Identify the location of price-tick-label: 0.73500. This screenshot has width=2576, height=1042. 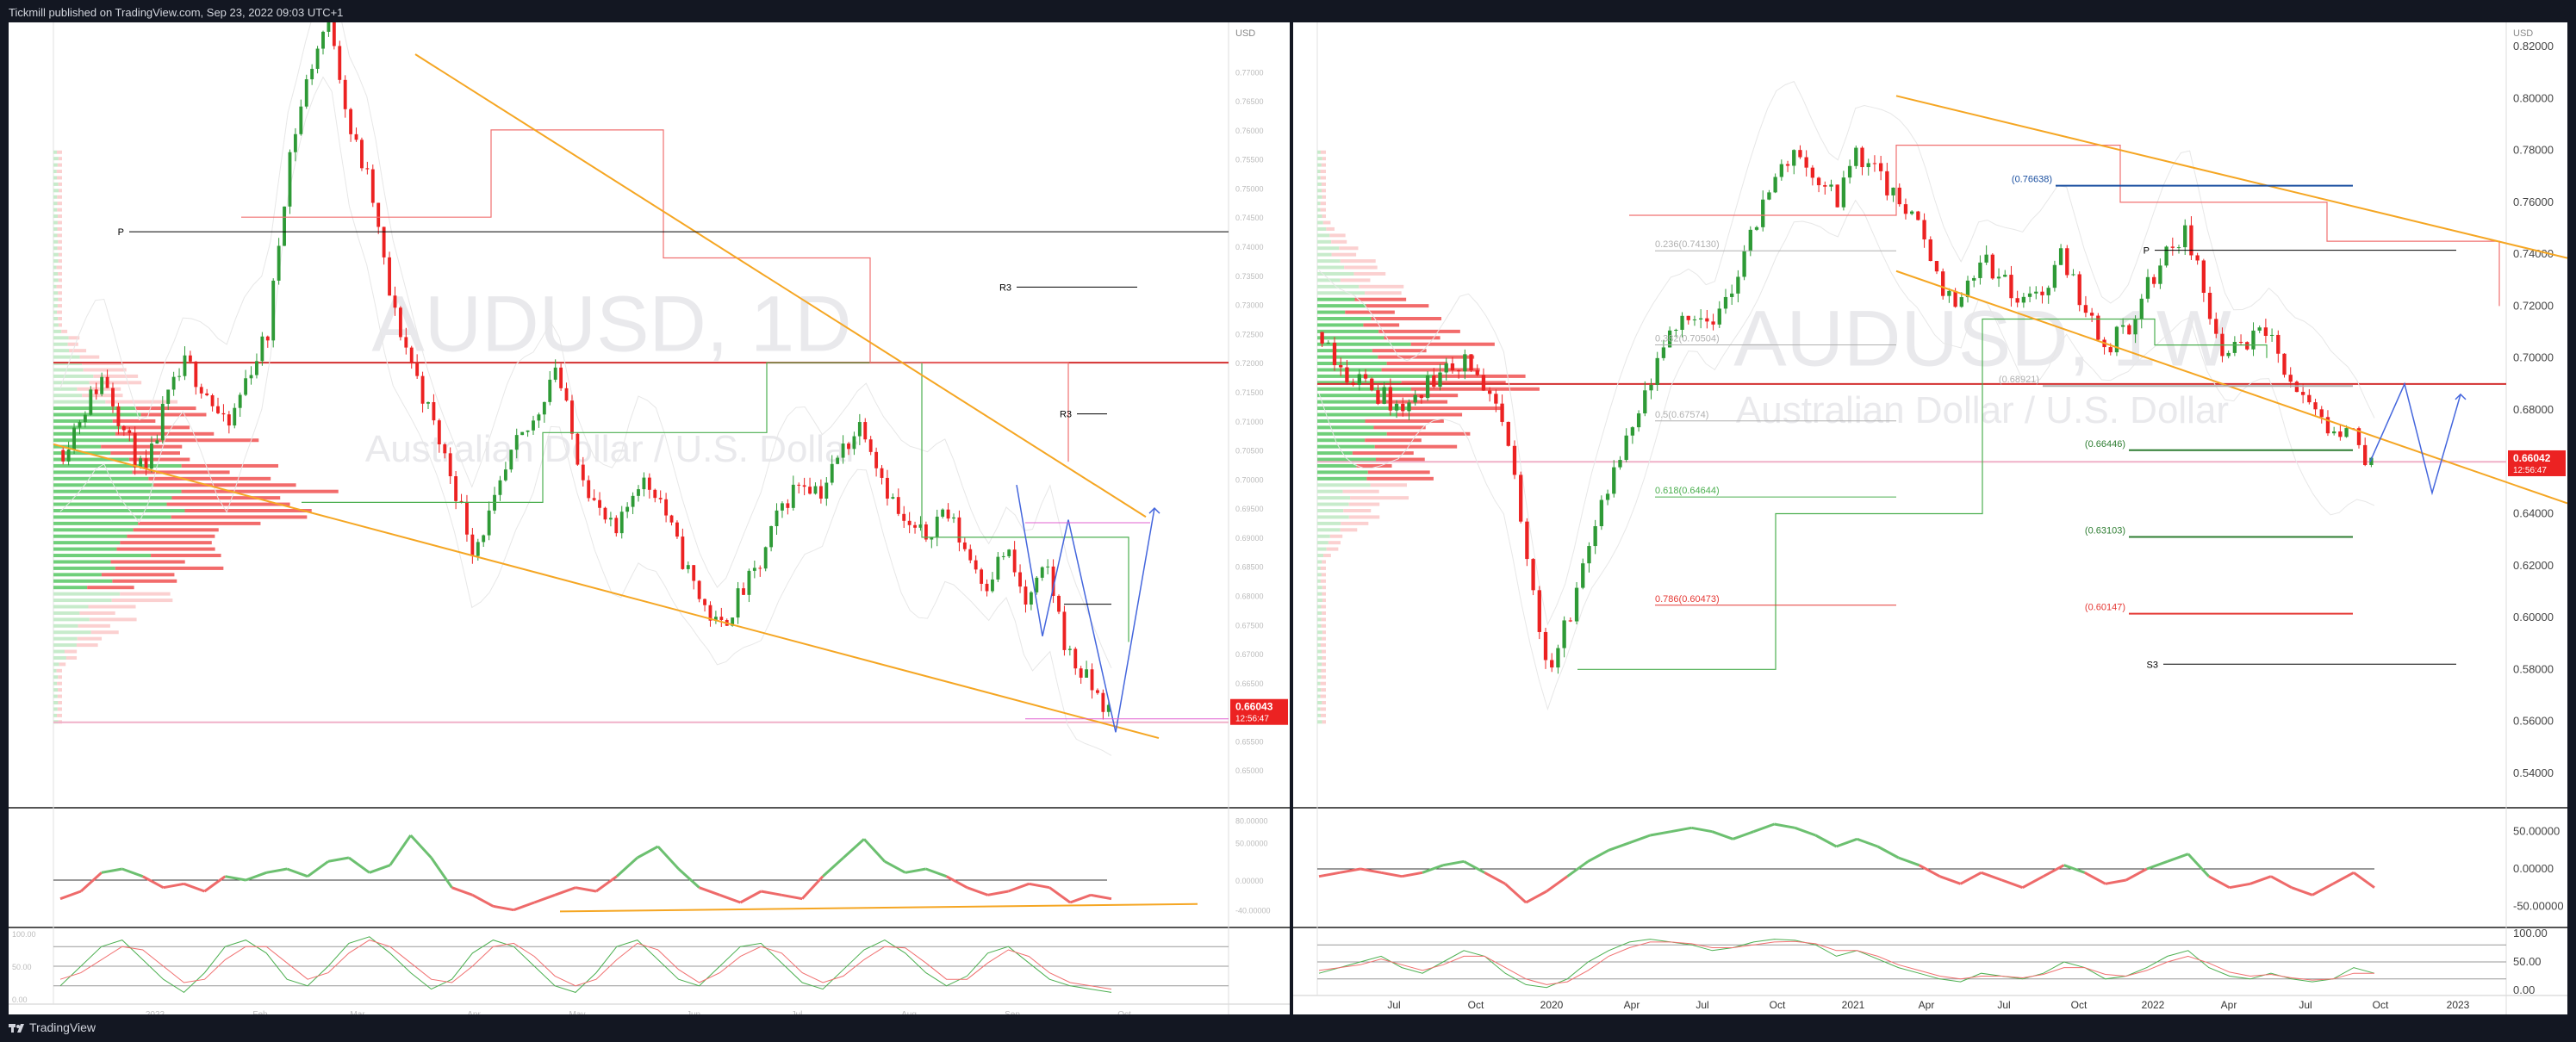
(1250, 276).